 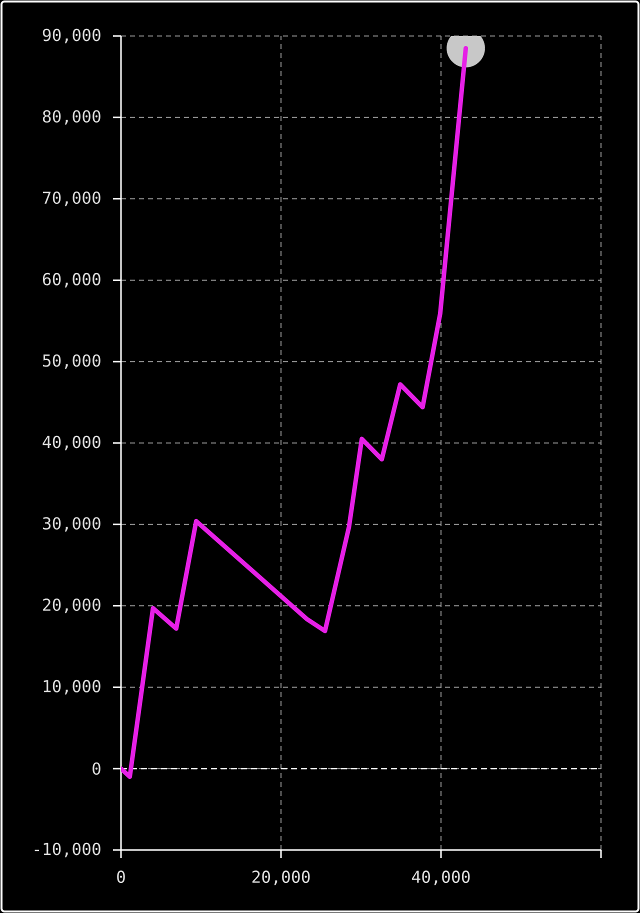 I want to click on y-tick-label: 80,000, so click(x=71, y=117).